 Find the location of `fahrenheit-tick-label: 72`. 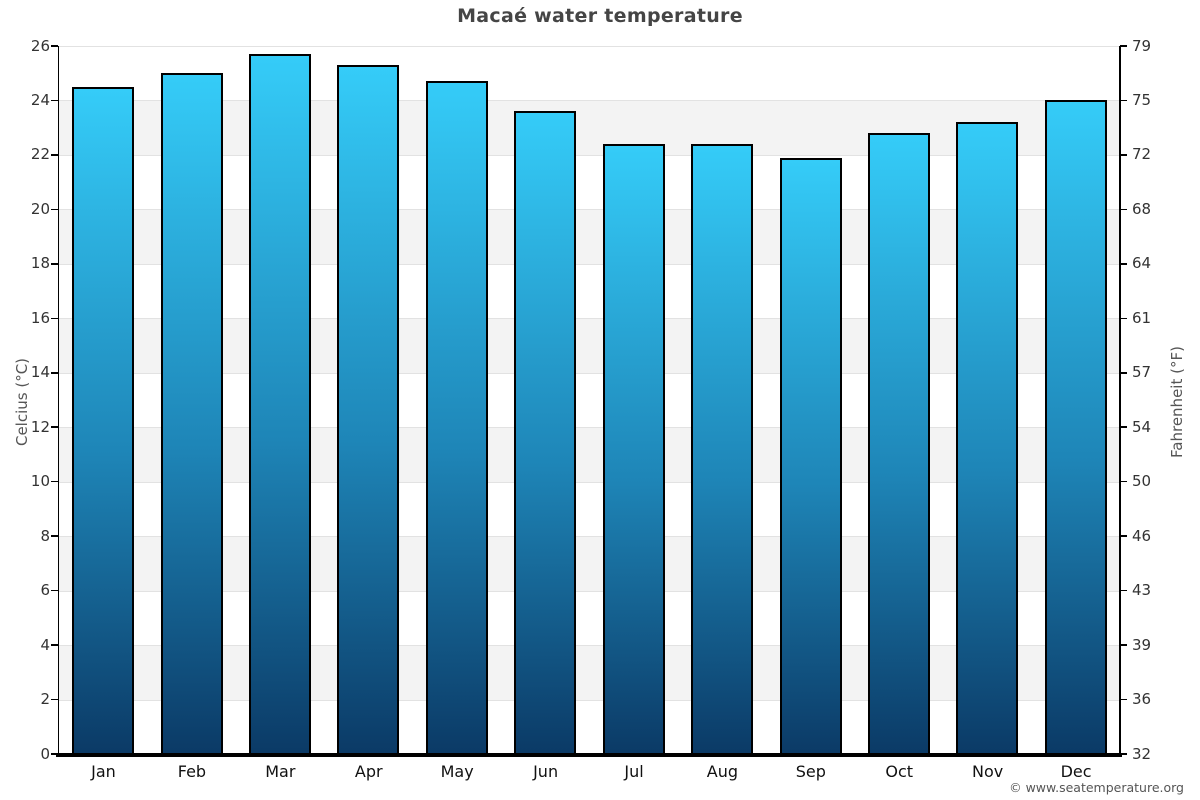

fahrenheit-tick-label: 72 is located at coordinates (1142, 154).